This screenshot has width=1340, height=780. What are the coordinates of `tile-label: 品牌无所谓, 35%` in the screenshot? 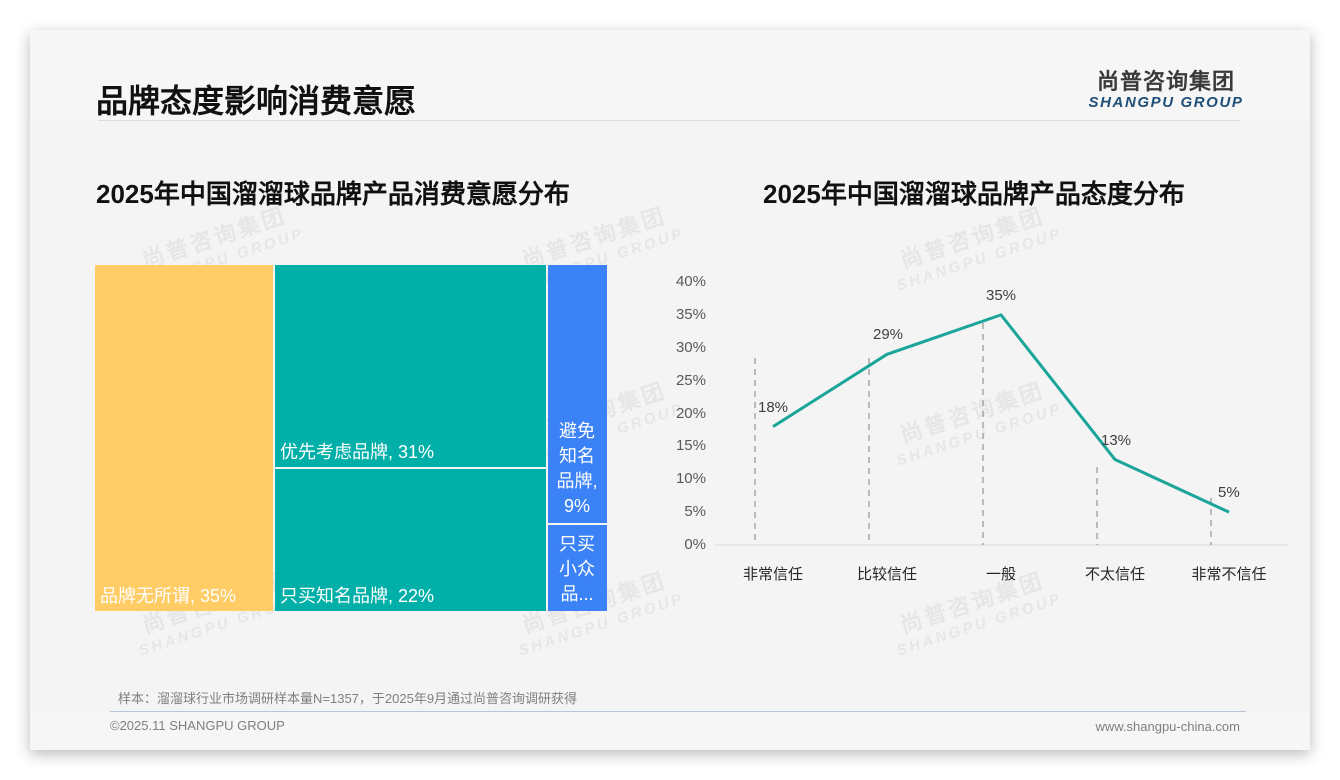 It's located at (168, 596).